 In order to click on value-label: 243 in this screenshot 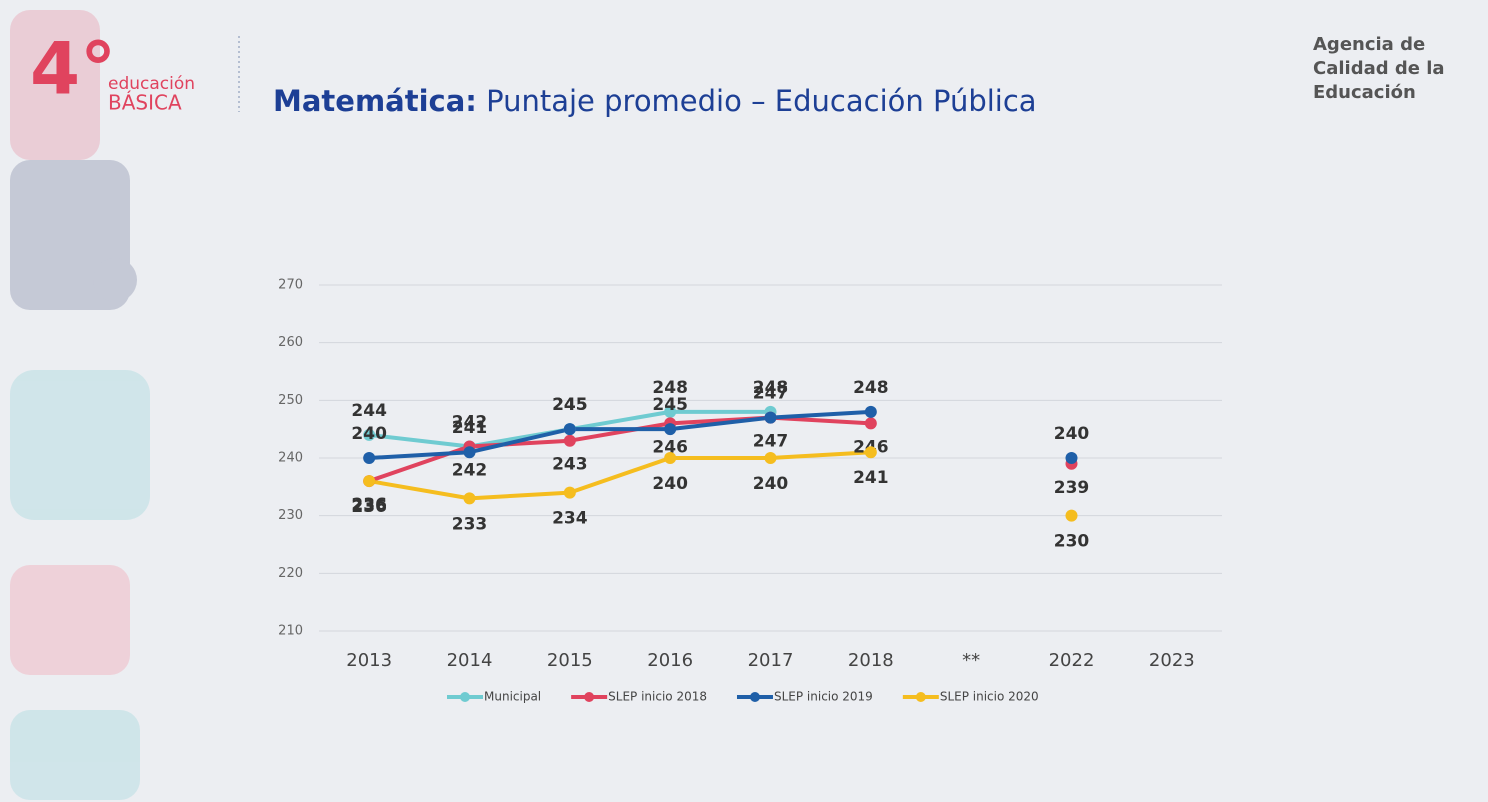, I will do `click(570, 465)`.